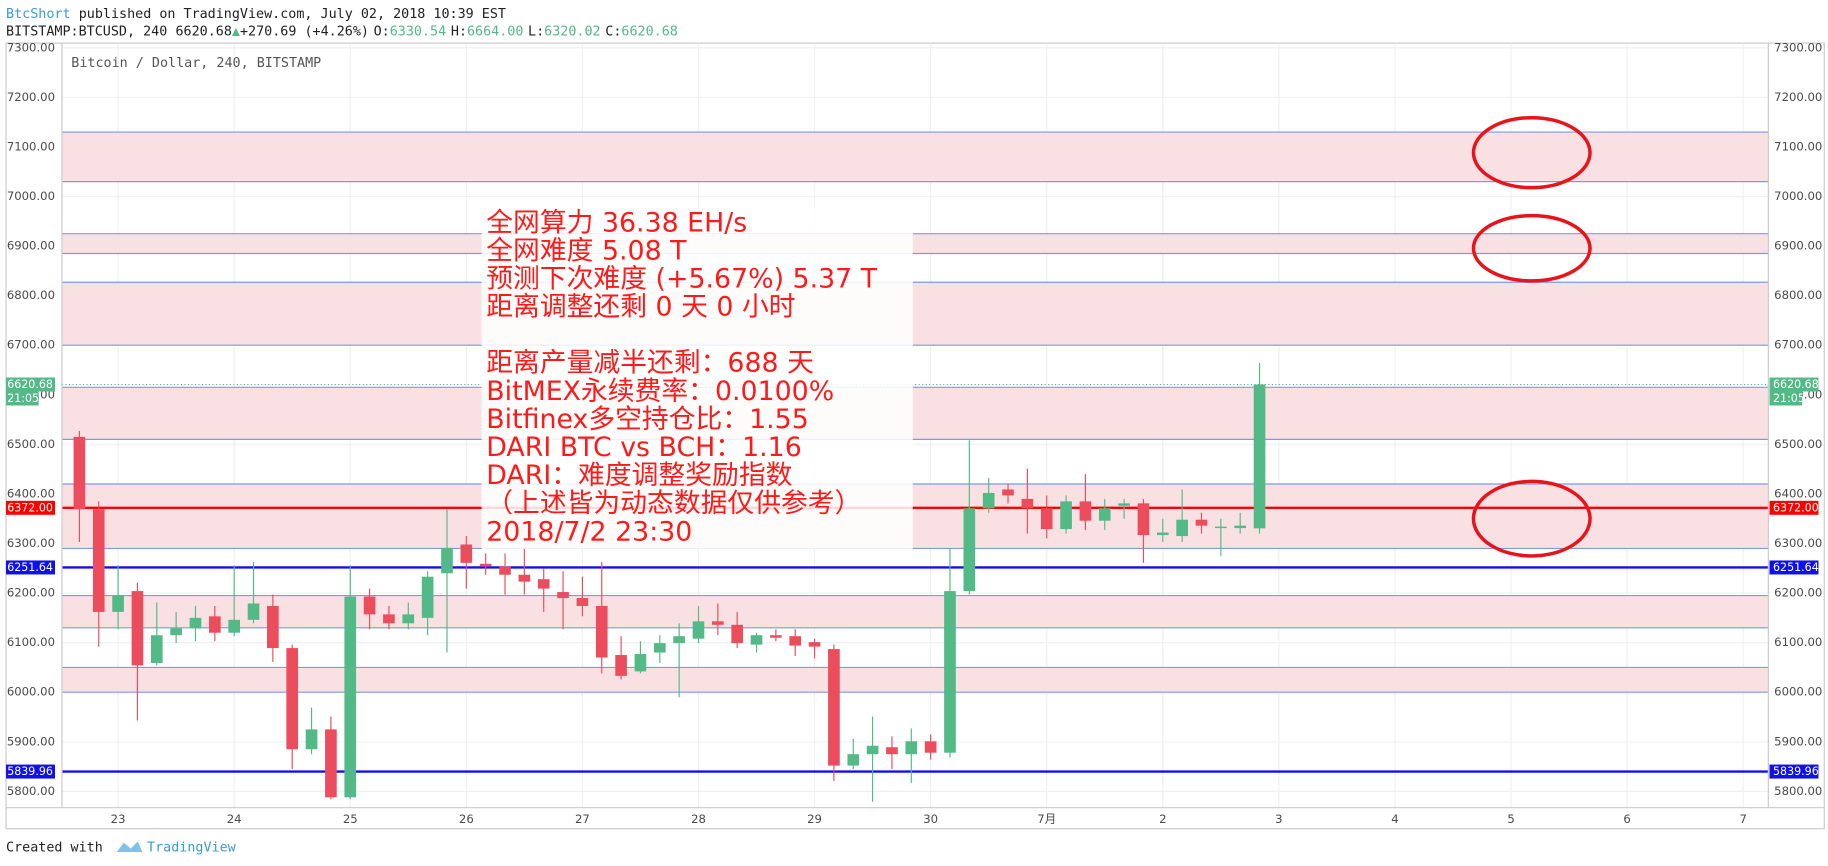 The image size is (1828, 866). What do you see at coordinates (38, 14) in the screenshot?
I see `author: BtcShort` at bounding box center [38, 14].